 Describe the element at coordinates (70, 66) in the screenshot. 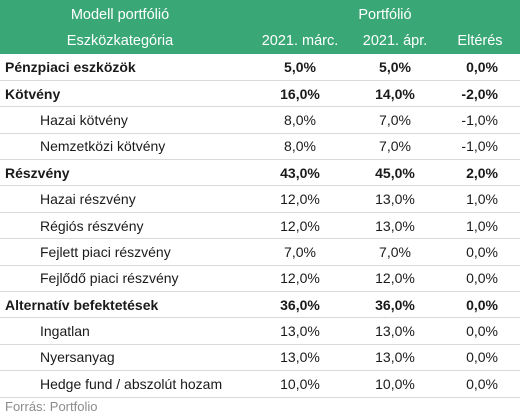

I see `row-name: Pénzpiaci eszközök` at that location.